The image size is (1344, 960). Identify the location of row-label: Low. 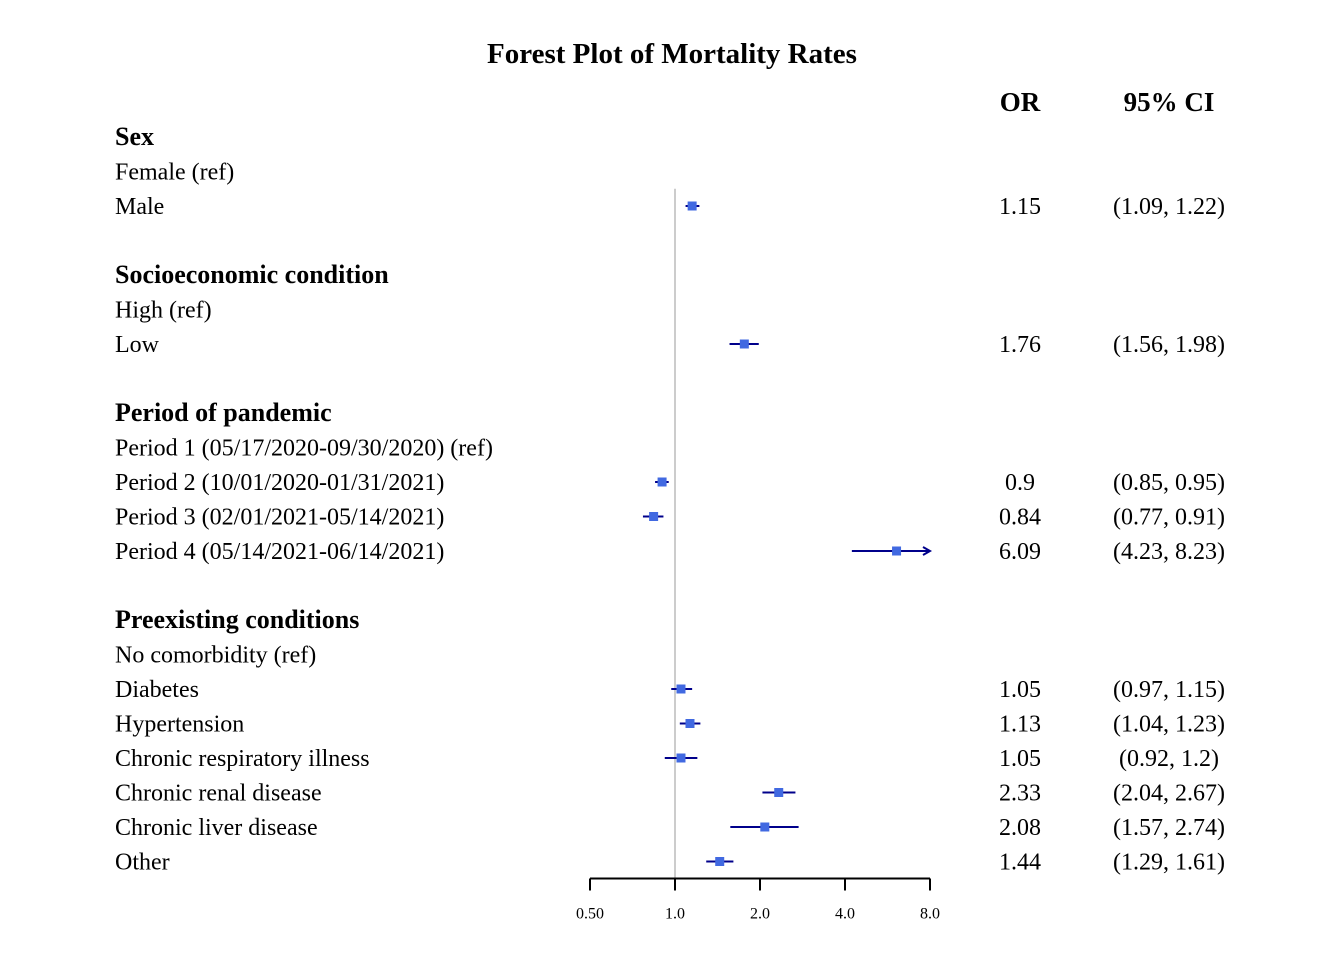
(137, 345).